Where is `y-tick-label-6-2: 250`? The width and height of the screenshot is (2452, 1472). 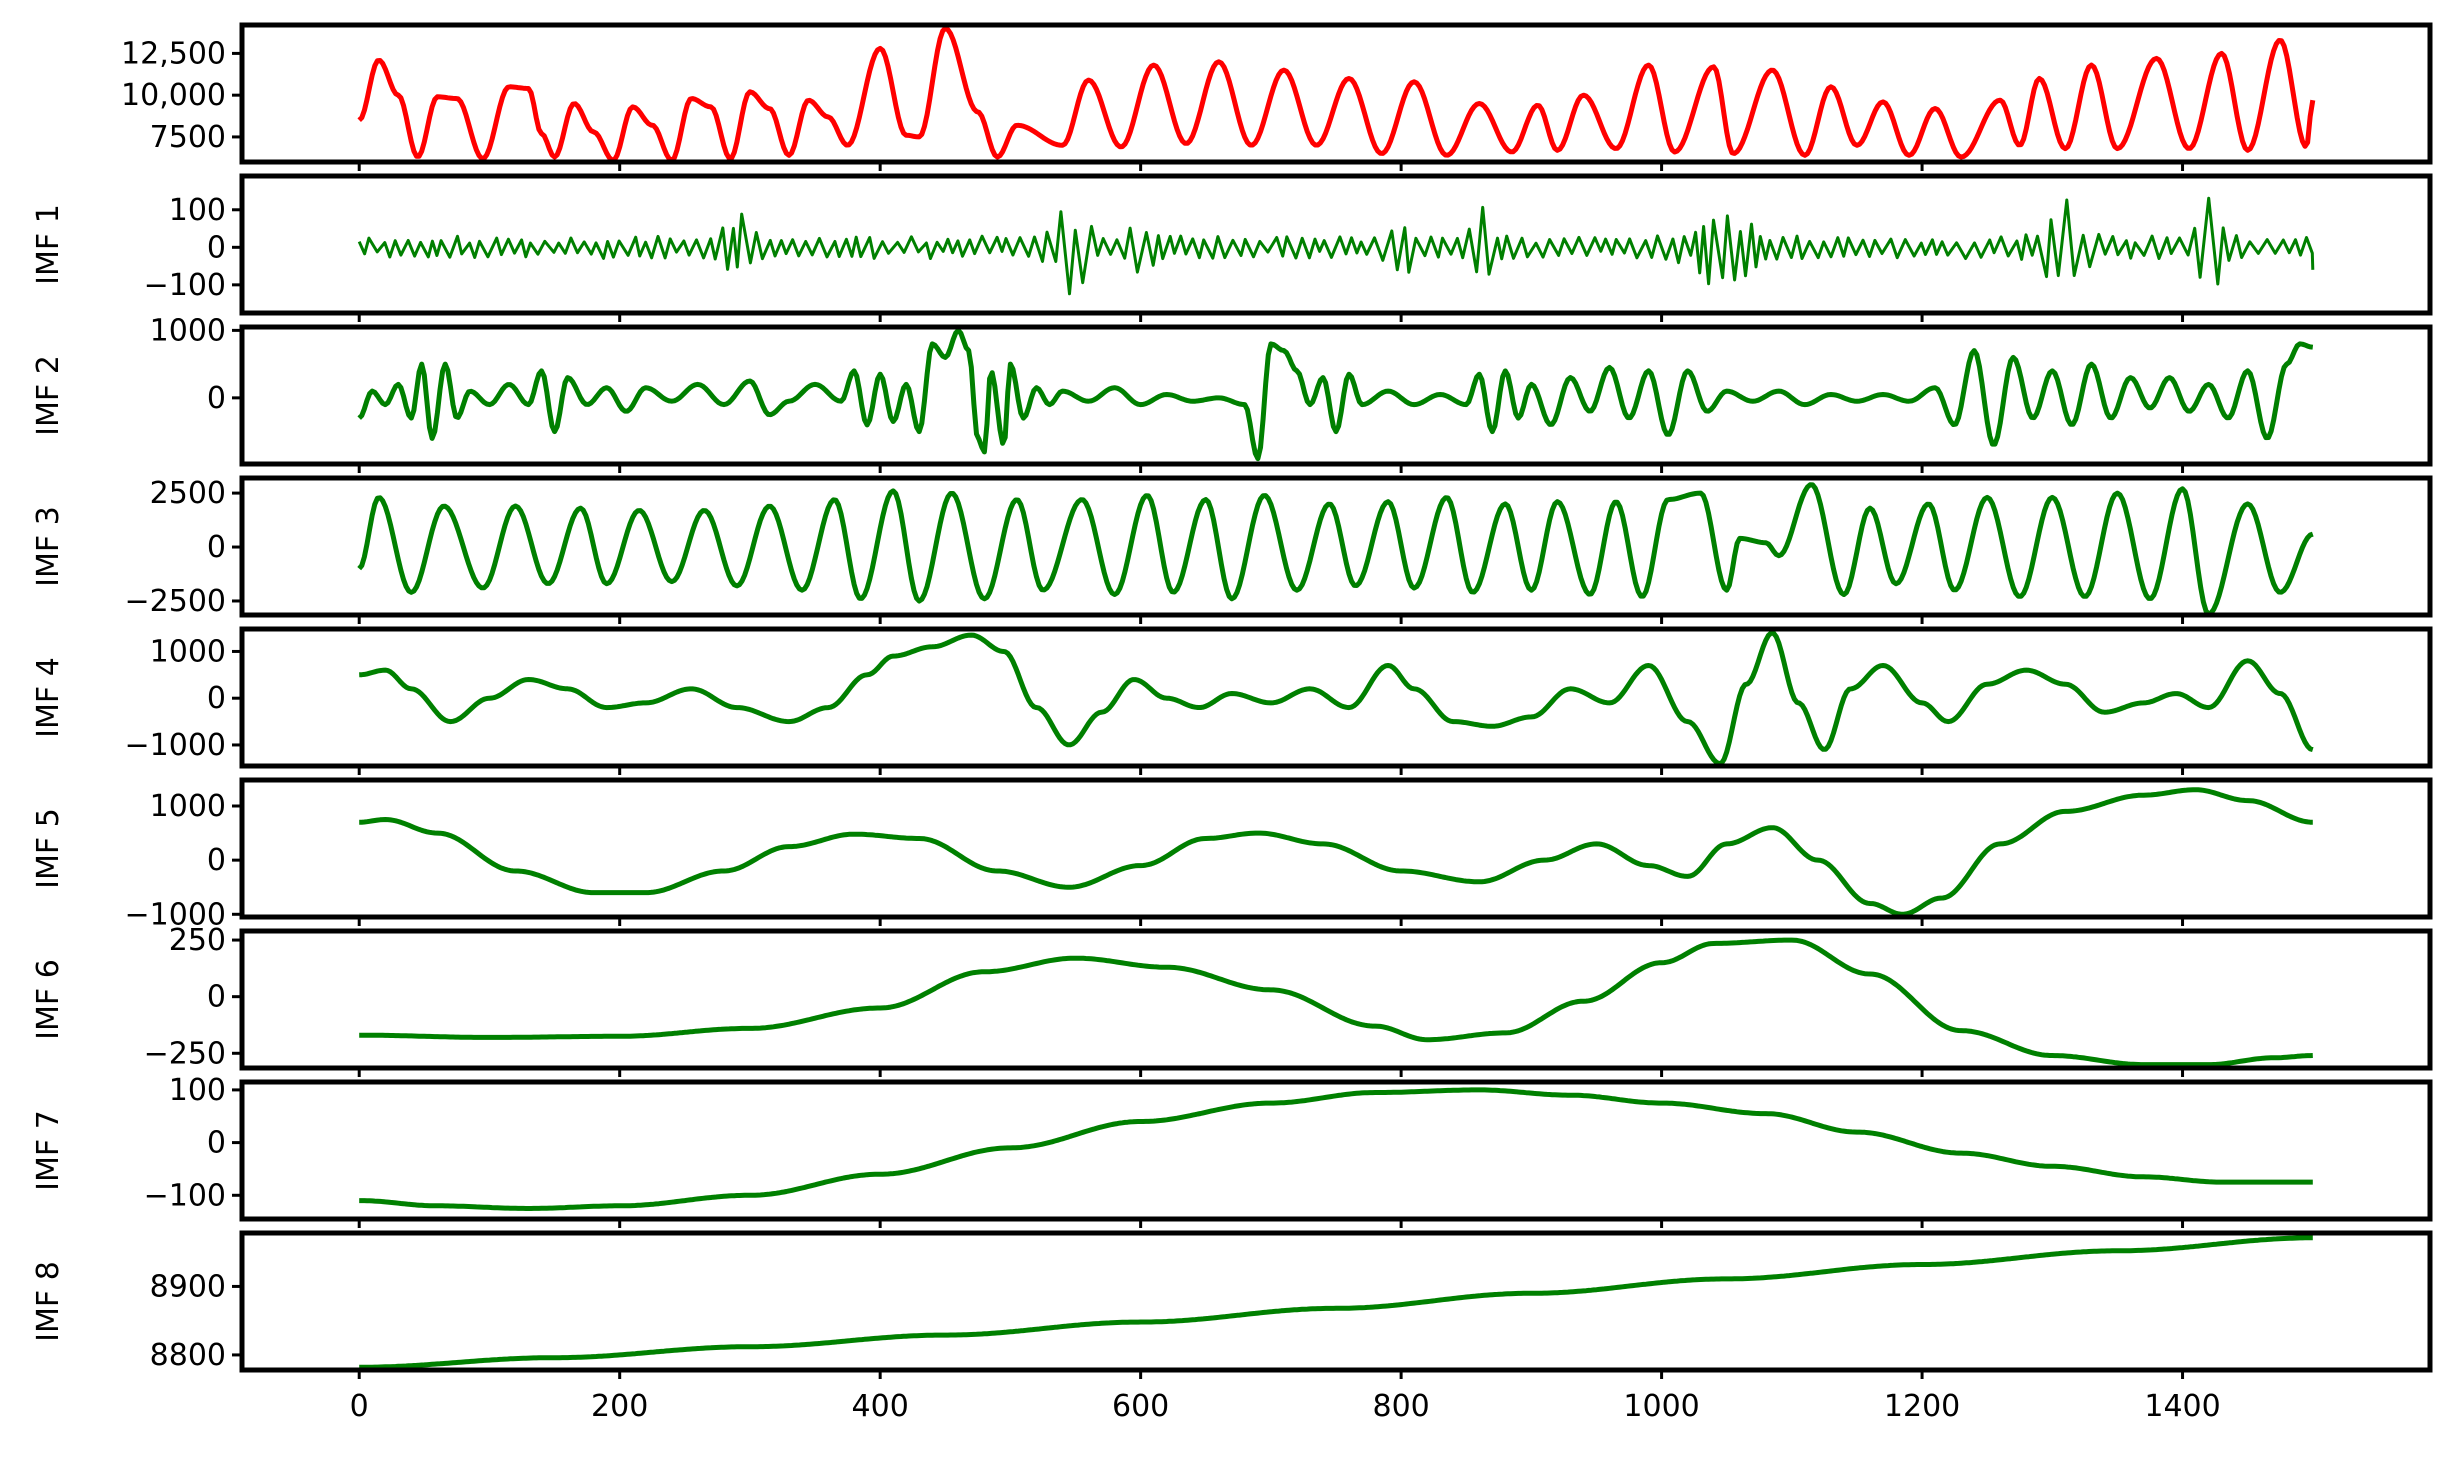
y-tick-label-6-2: 250 is located at coordinates (197, 940).